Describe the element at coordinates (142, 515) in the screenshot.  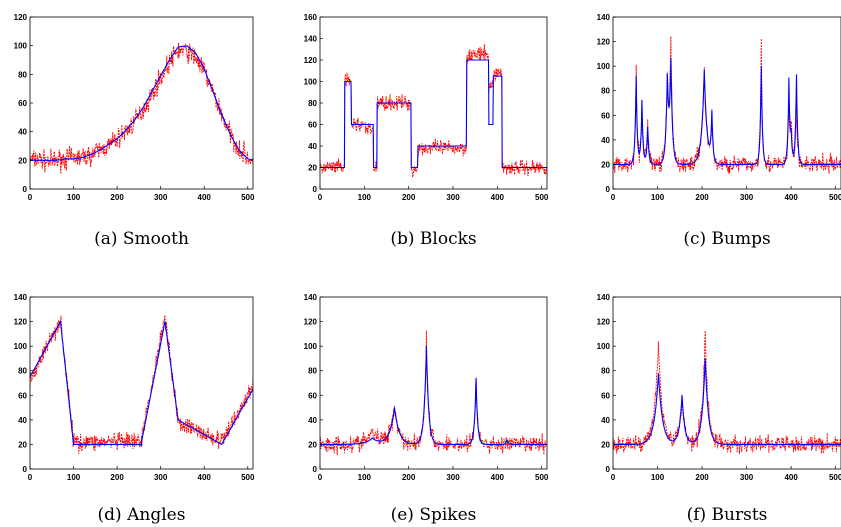
I see `panel-caption: (d) Angles` at that location.